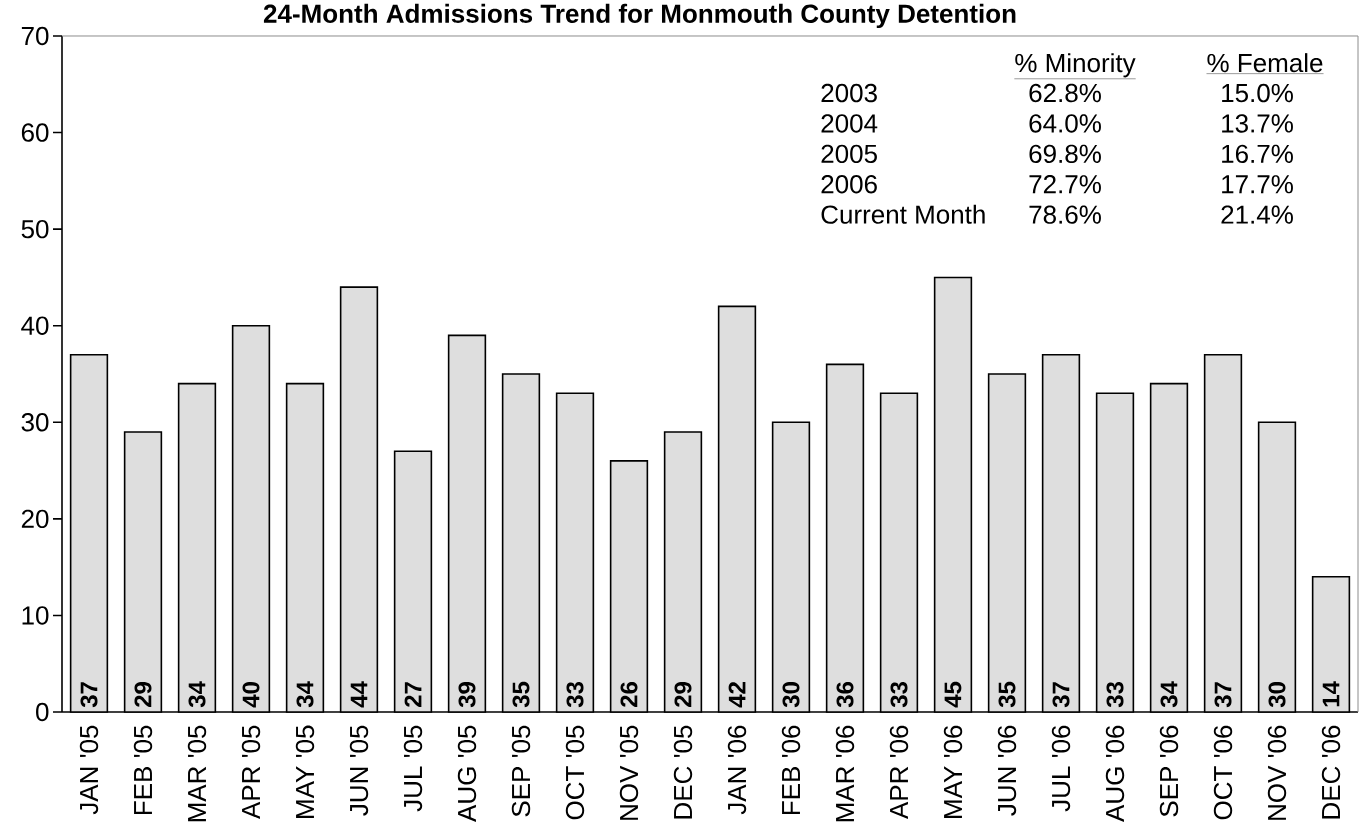  I want to click on x-tick-label: DEC '05, so click(683, 772).